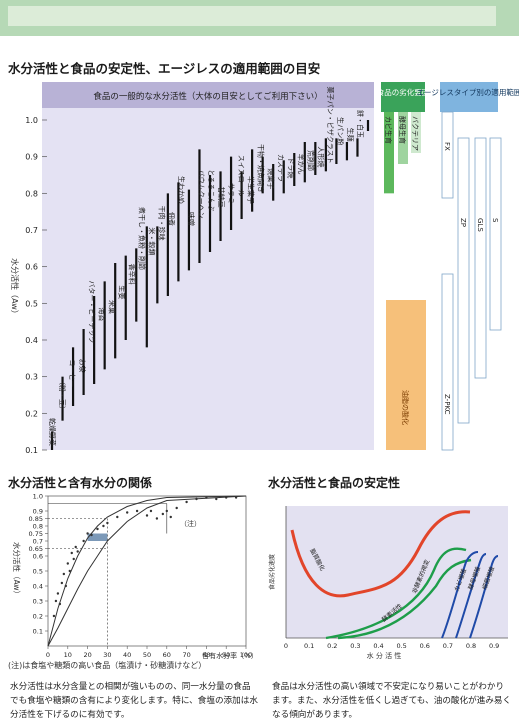 This screenshot has width=519, height=720. I want to click on food-label: 干物・焼魚開き, so click(261, 168).